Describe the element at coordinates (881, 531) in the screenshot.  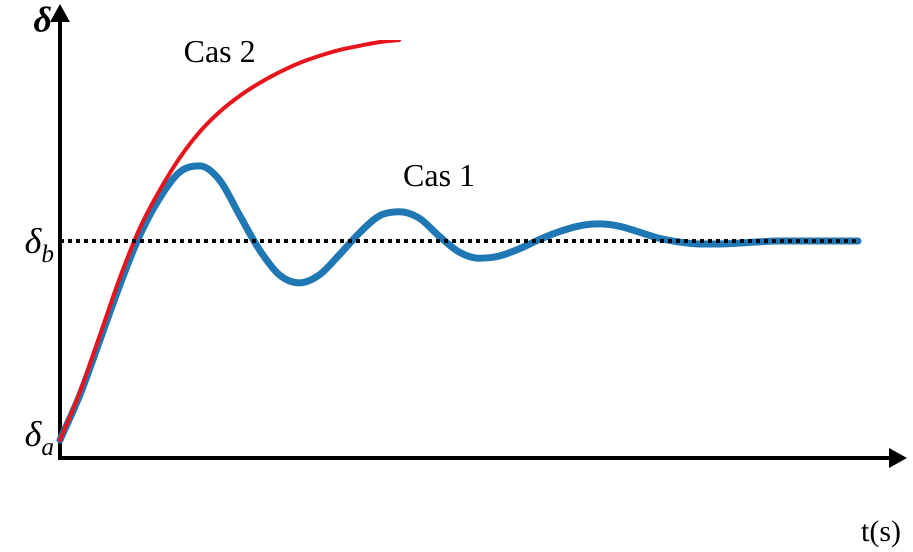
I see `x-axis-title: t(s)` at that location.